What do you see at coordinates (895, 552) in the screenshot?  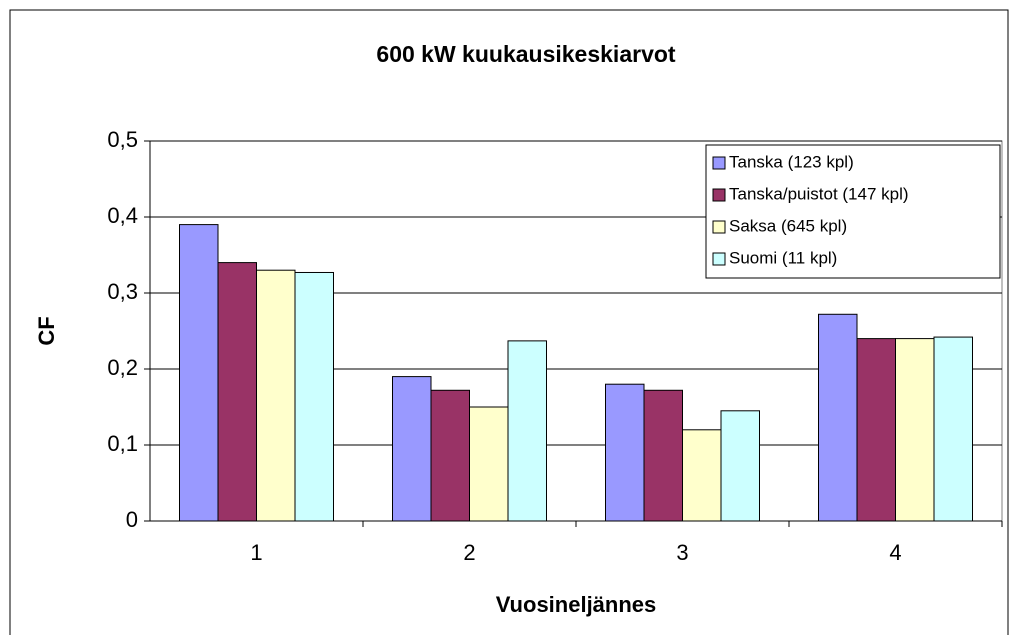 I see `x-tick-label: 4` at bounding box center [895, 552].